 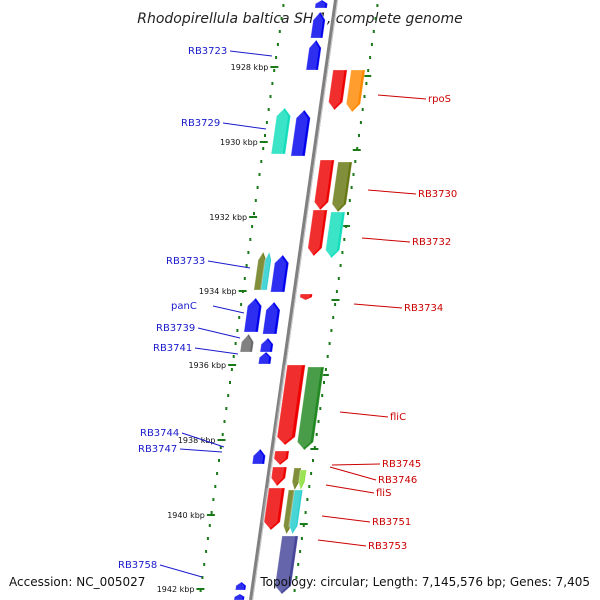 I want to click on gene-label-forward: fliS, so click(x=383, y=493).